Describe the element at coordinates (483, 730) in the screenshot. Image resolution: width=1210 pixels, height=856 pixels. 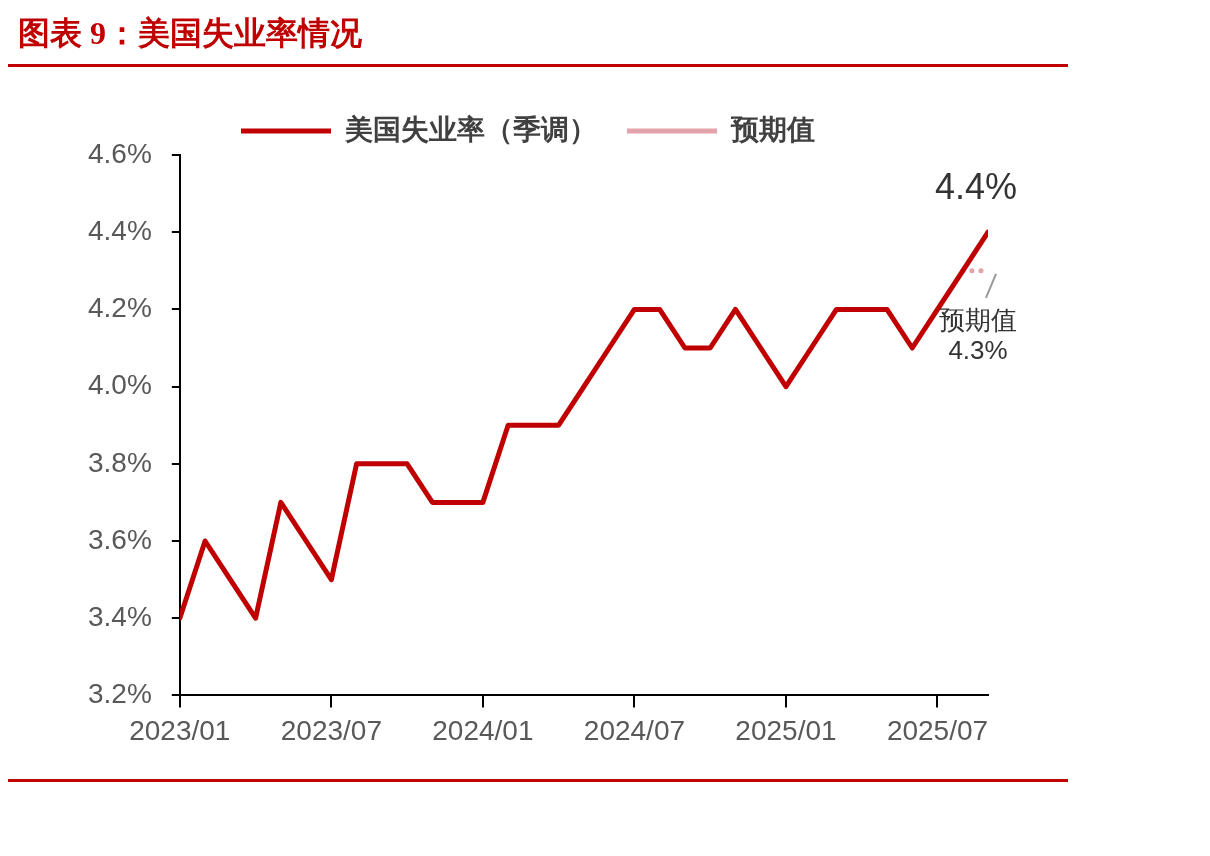
I see `x-tick-label: 2024/01` at that location.